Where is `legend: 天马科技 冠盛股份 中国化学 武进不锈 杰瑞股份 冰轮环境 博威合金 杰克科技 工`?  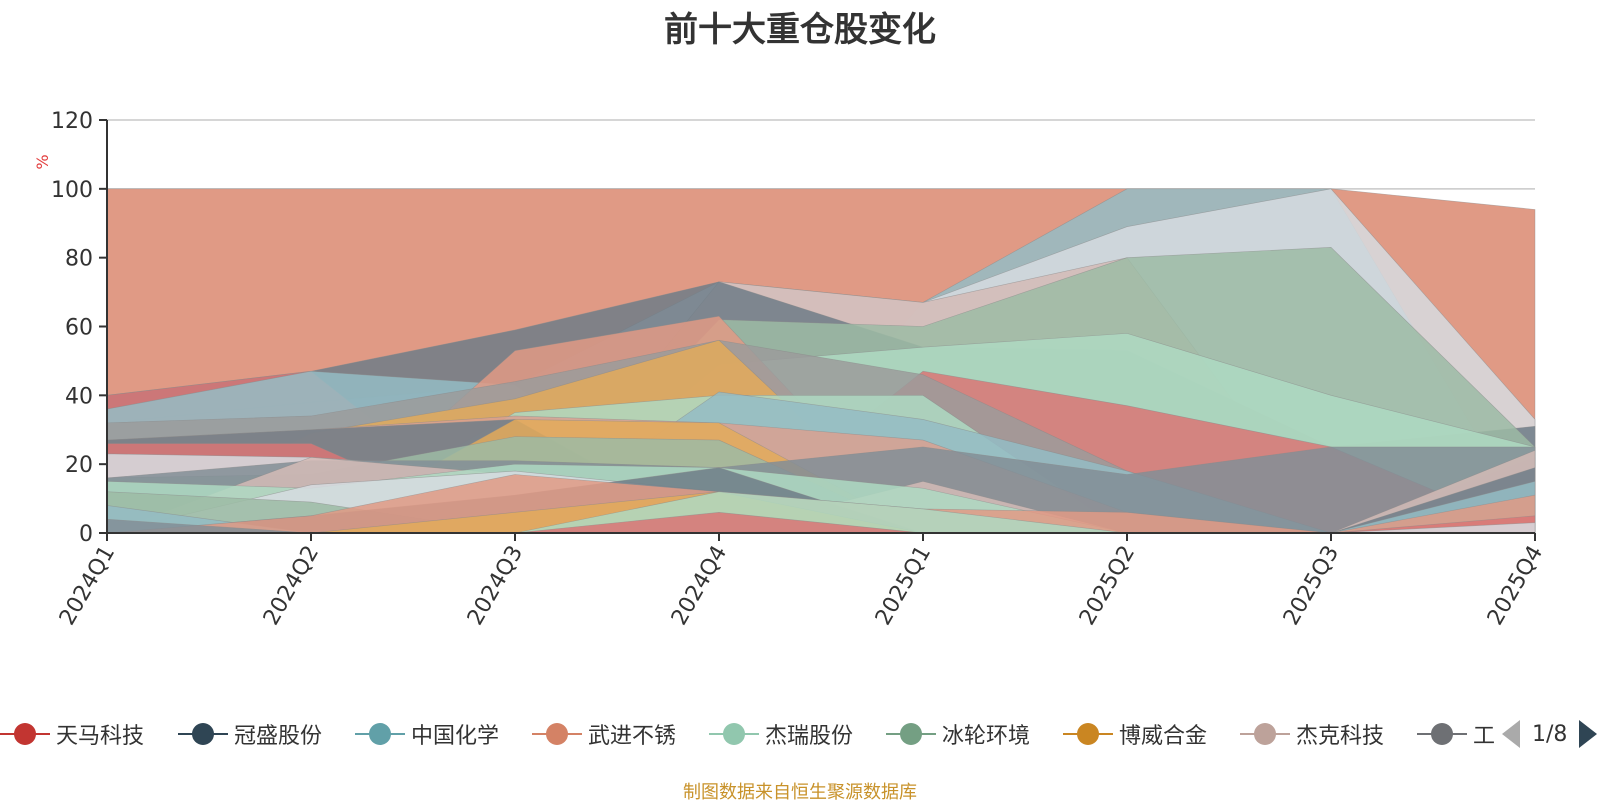
legend: 天马科技 冠盛股份 中国化学 武进不锈 杰瑞股份 冰轮环境 博威合金 杰克科技 工 is located at coordinates (800, 734).